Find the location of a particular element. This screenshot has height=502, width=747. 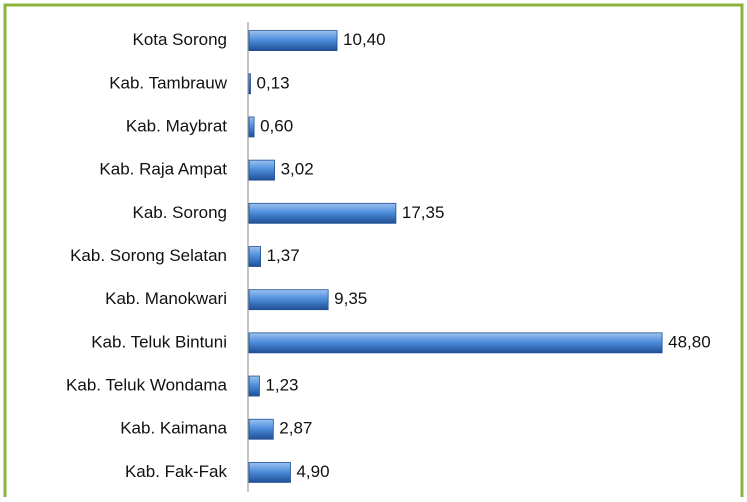

y-tick-label: Kota Sorong is located at coordinates (179, 39).